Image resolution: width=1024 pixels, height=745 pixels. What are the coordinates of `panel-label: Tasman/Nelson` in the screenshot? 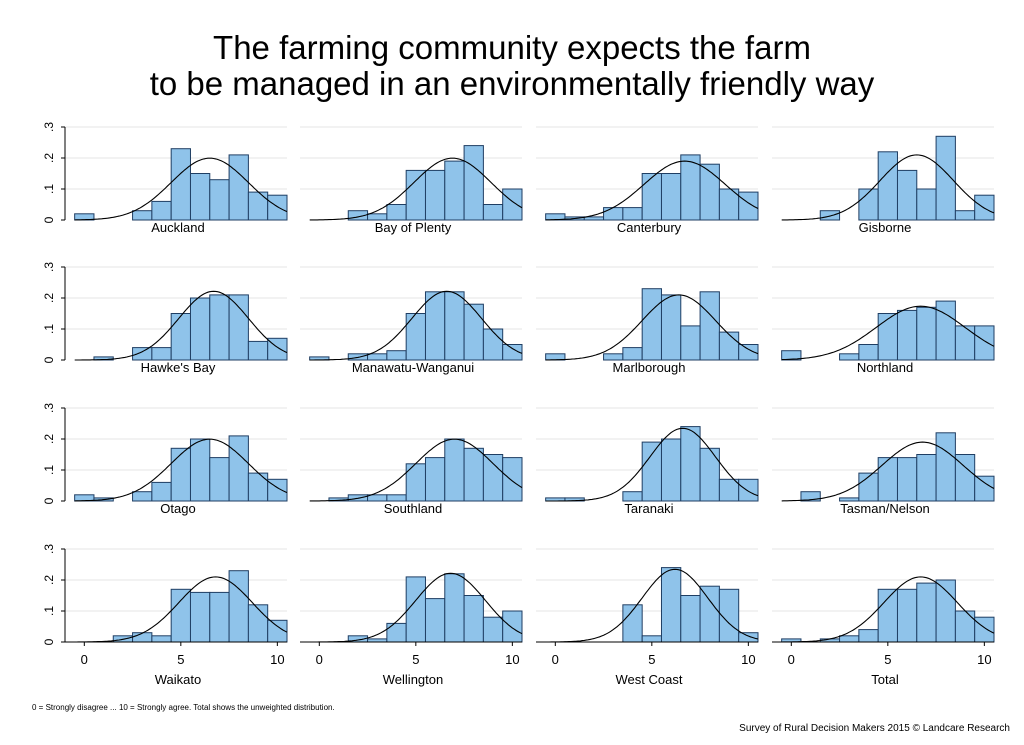 It's located at (885, 508).